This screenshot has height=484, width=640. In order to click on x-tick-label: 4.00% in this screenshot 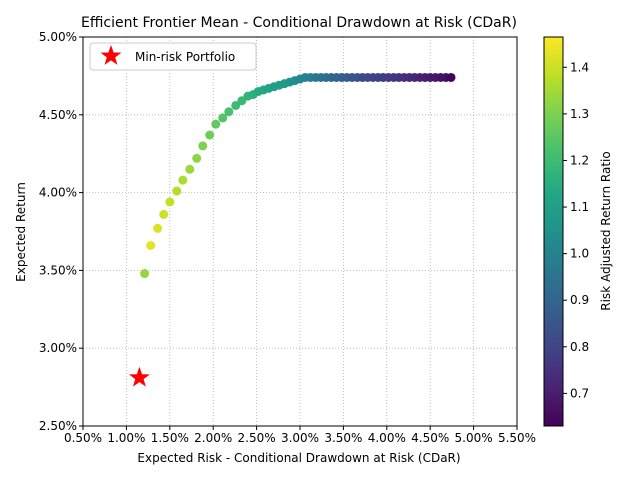, I will do `click(387, 438)`.